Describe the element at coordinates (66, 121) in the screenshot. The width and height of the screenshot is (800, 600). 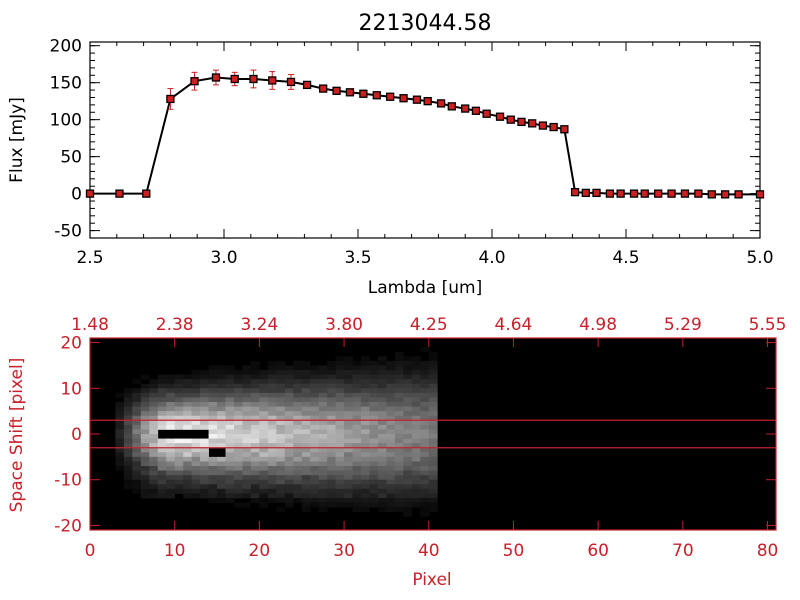
I see `y-tick-label: 100` at that location.